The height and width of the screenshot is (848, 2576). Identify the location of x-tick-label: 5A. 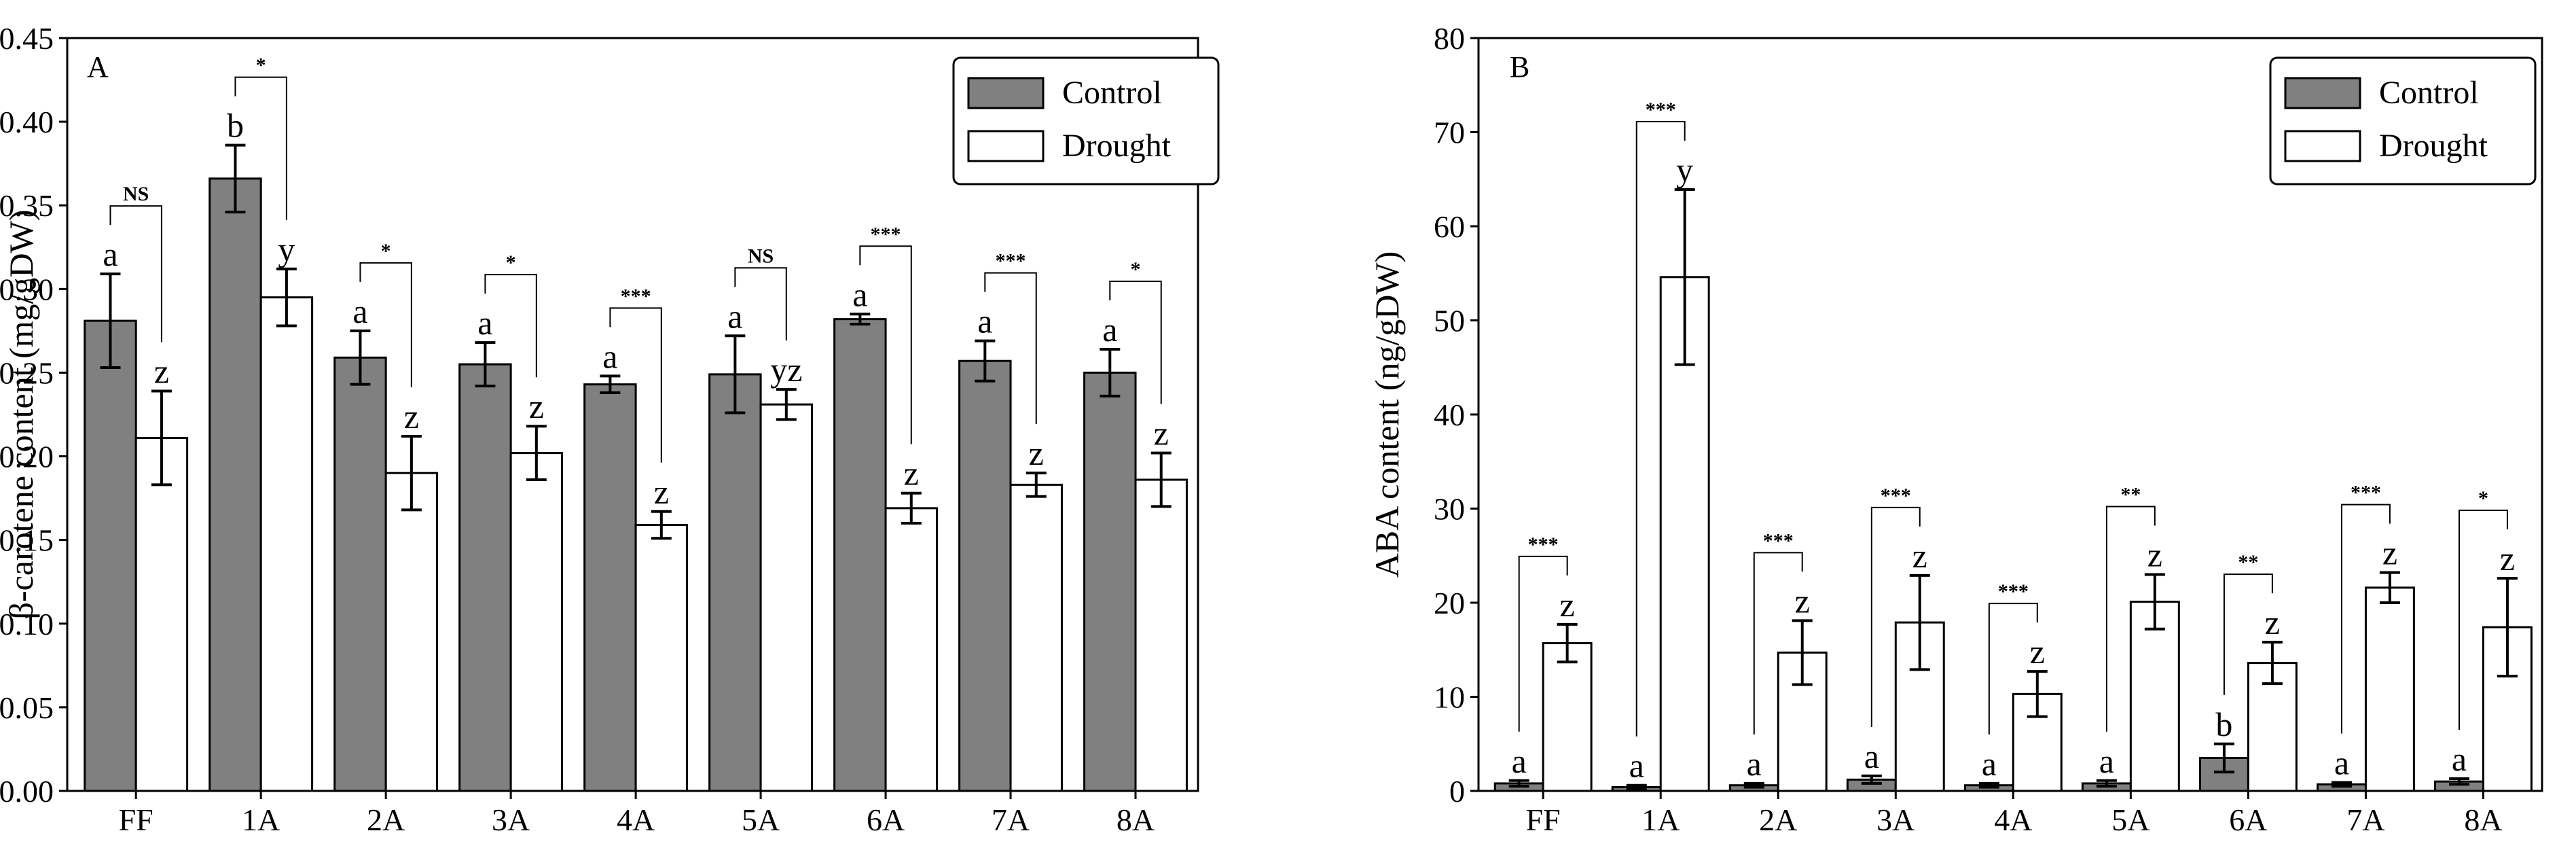
(761, 819).